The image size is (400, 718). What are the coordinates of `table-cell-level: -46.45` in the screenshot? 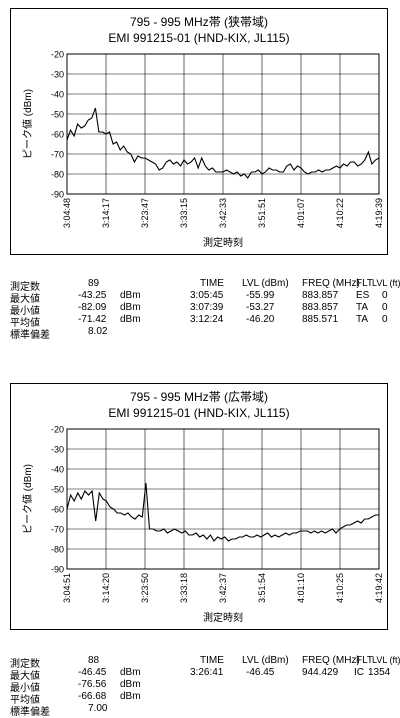 It's located at (260, 672).